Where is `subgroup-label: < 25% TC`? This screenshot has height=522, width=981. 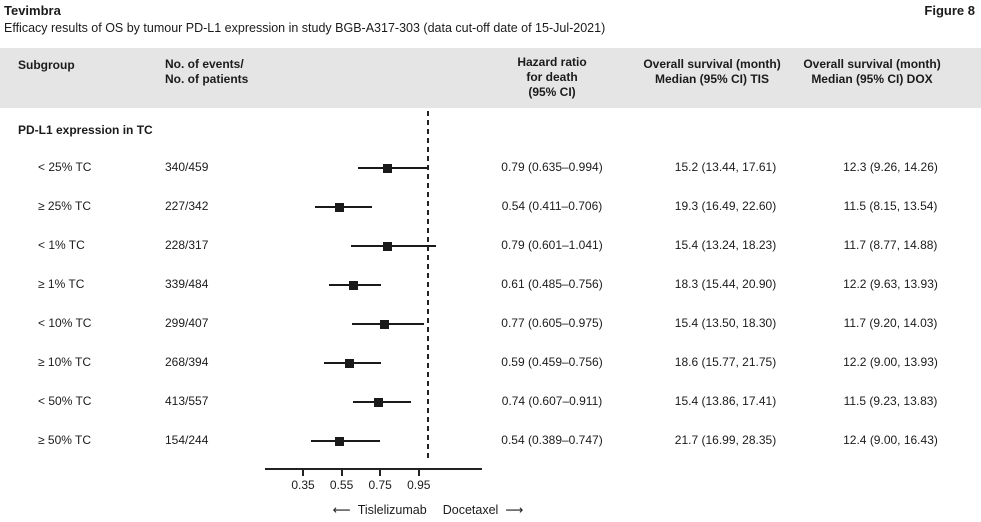
subgroup-label: < 25% TC is located at coordinates (65, 167).